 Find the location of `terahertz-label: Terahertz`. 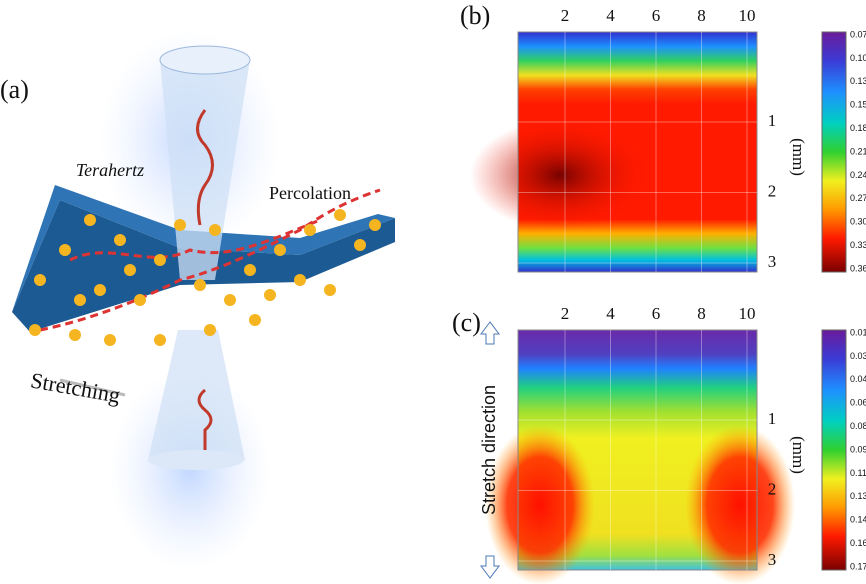

terahertz-label: Terahertz is located at coordinates (110, 170).